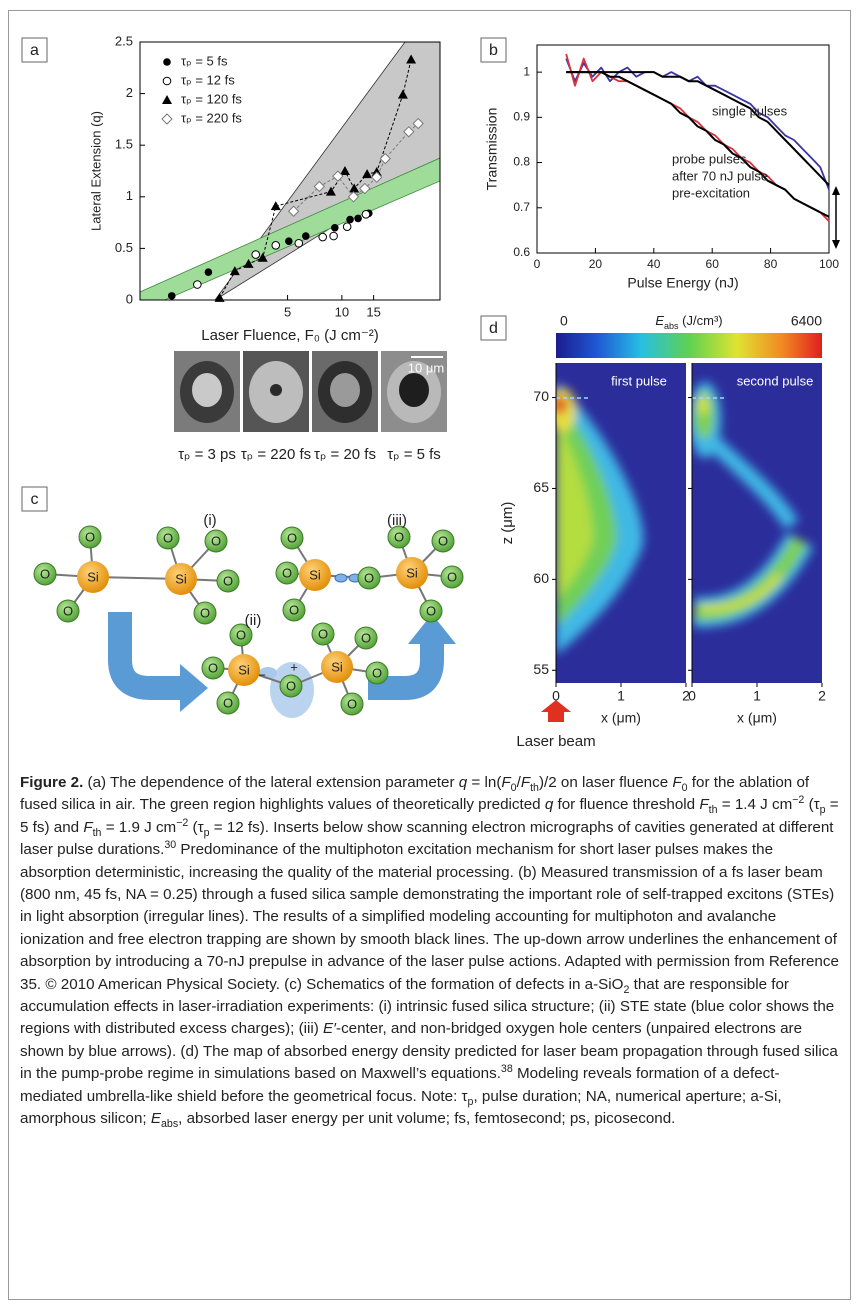 This screenshot has width=861, height=1312. Describe the element at coordinates (639, 380) in the screenshot. I see `panel-title: first pulse` at that location.